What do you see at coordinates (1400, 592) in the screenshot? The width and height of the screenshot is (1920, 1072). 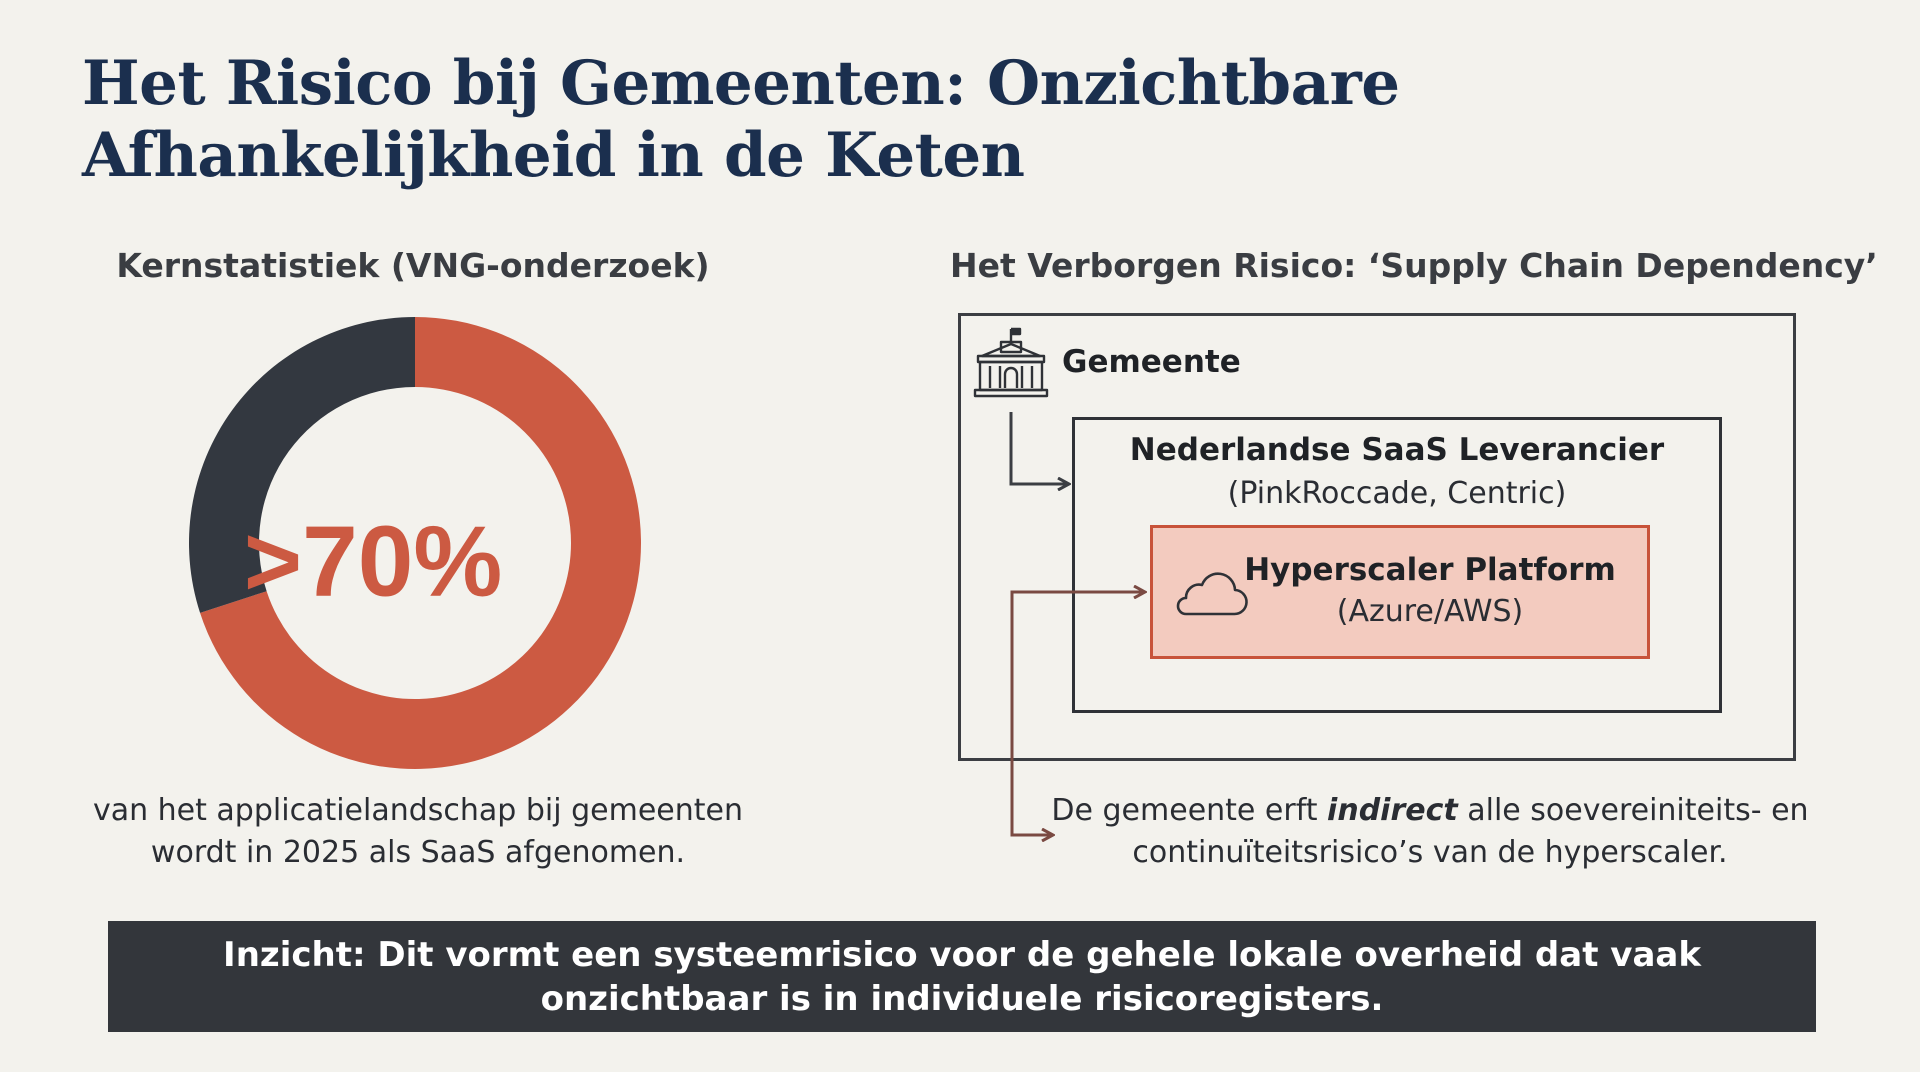 I see `hyperscaler-box` at bounding box center [1400, 592].